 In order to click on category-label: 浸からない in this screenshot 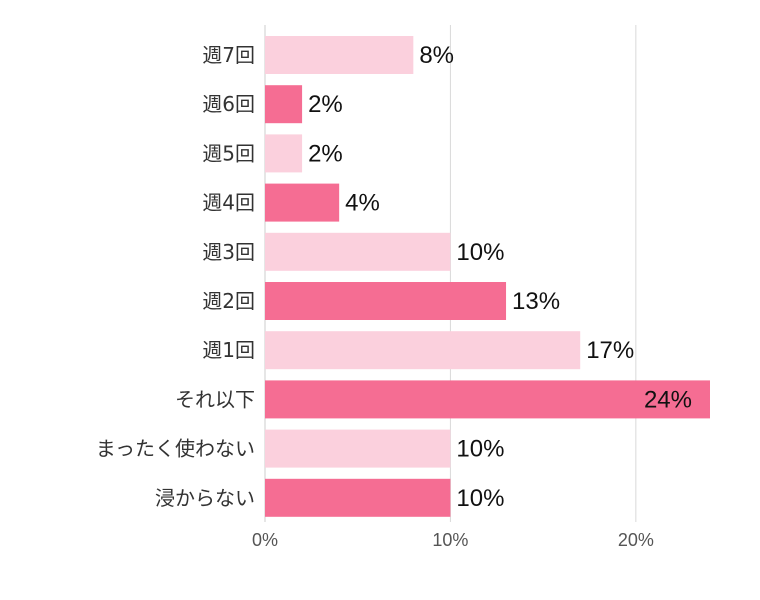, I will do `click(205, 498)`.